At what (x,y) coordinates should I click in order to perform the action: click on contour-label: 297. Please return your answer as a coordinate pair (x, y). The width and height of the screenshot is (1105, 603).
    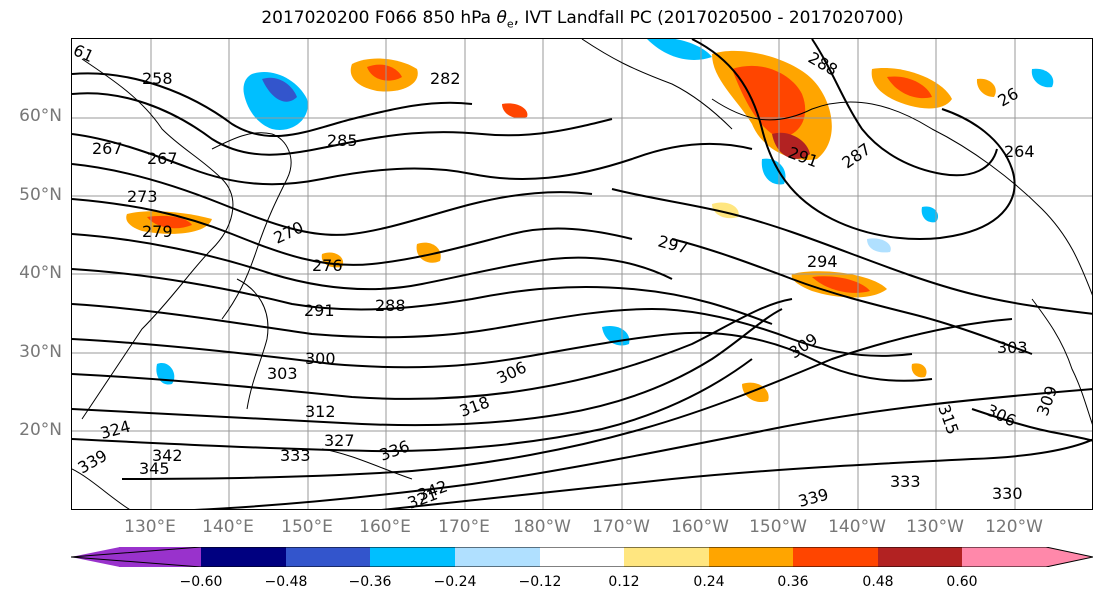
    Looking at the image, I should click on (673, 245).